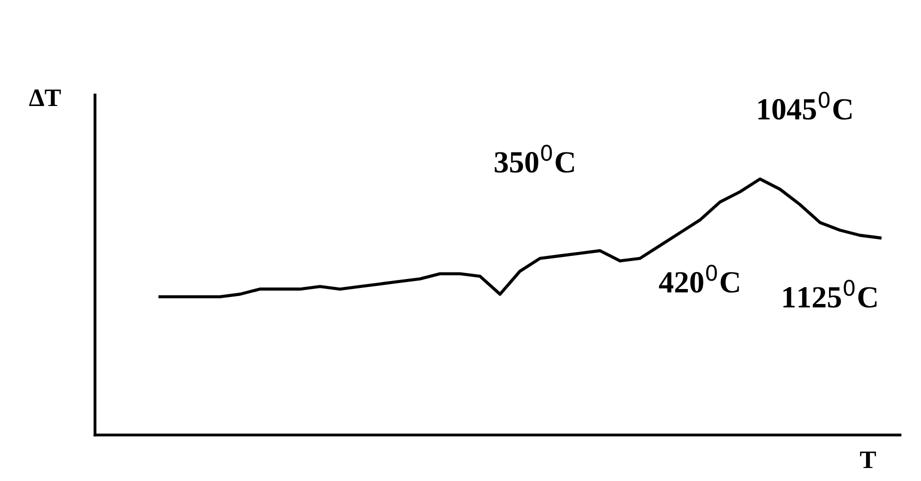 The image size is (921, 481). Describe the element at coordinates (830, 294) in the screenshot. I see `annotation: 1125$^{0}$C` at that location.